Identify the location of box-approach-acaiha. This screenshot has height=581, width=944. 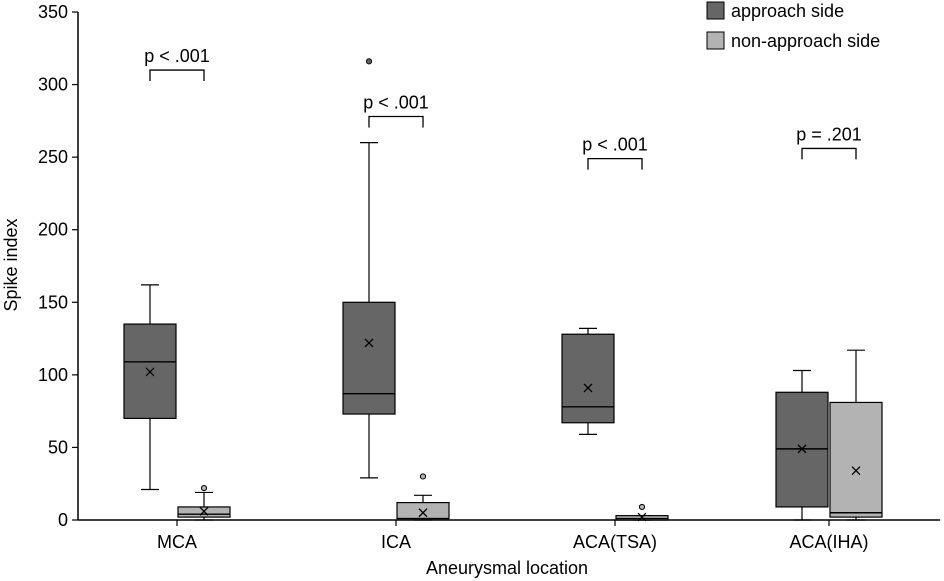
(802, 445).